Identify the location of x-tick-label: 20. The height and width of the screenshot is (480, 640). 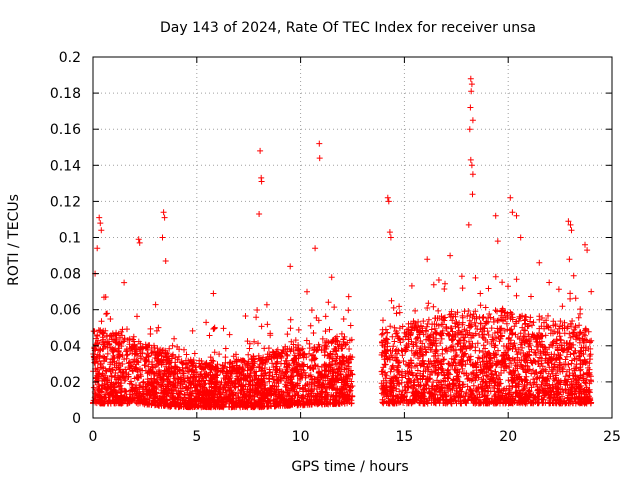
(508, 437).